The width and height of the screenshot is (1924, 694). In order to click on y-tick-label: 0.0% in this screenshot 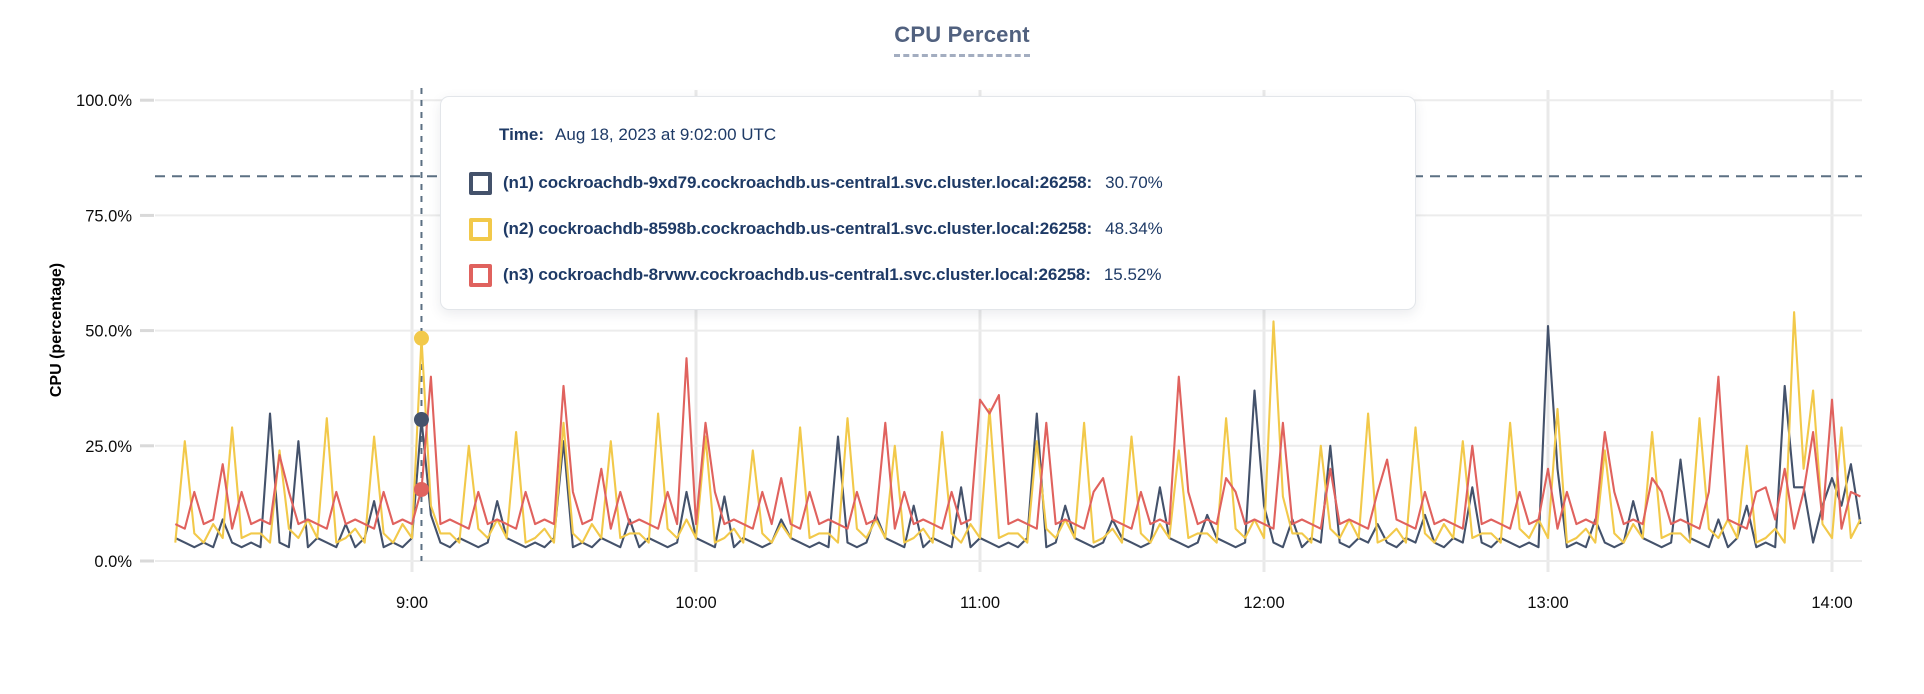, I will do `click(113, 562)`.